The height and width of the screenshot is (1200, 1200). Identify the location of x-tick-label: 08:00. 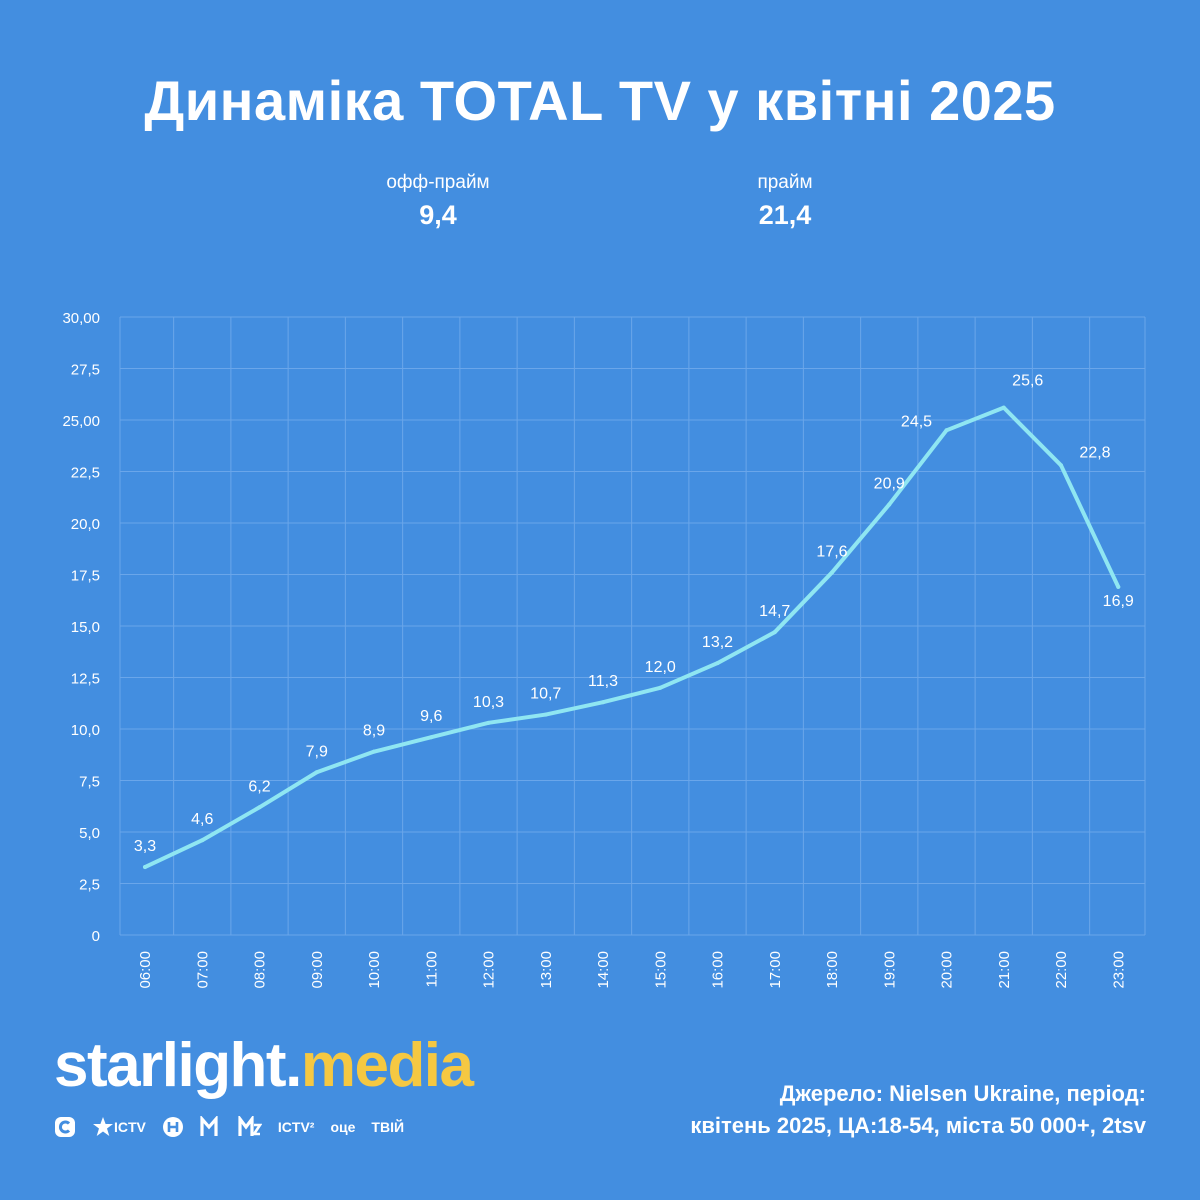
(260, 970).